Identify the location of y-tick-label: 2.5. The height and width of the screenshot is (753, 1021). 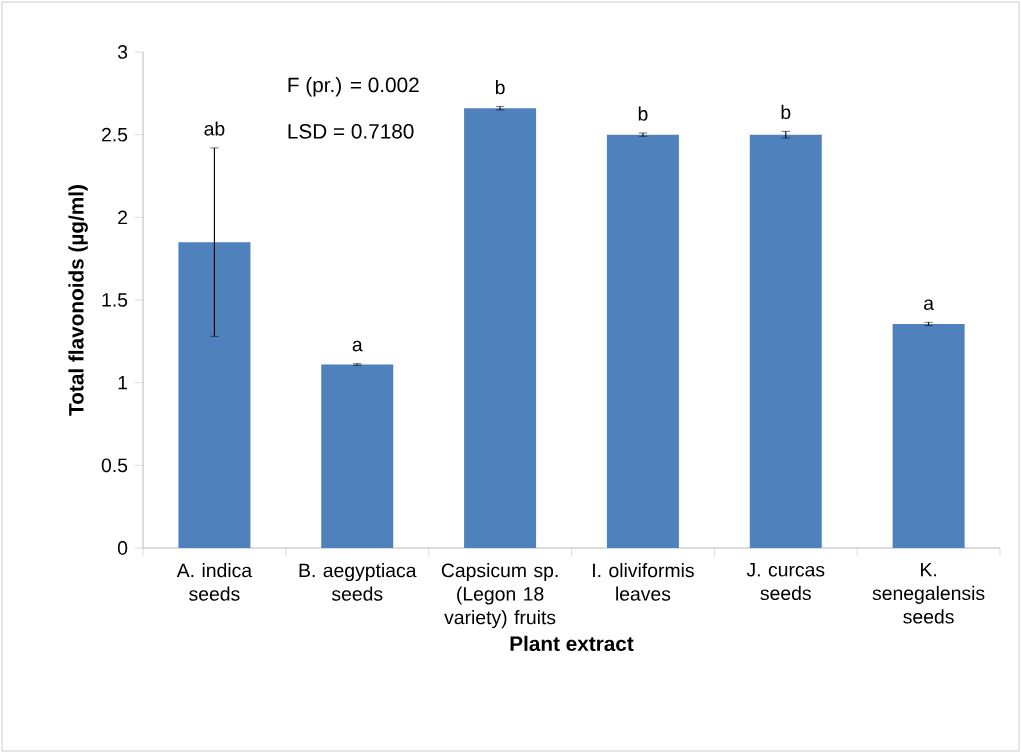
(115, 134).